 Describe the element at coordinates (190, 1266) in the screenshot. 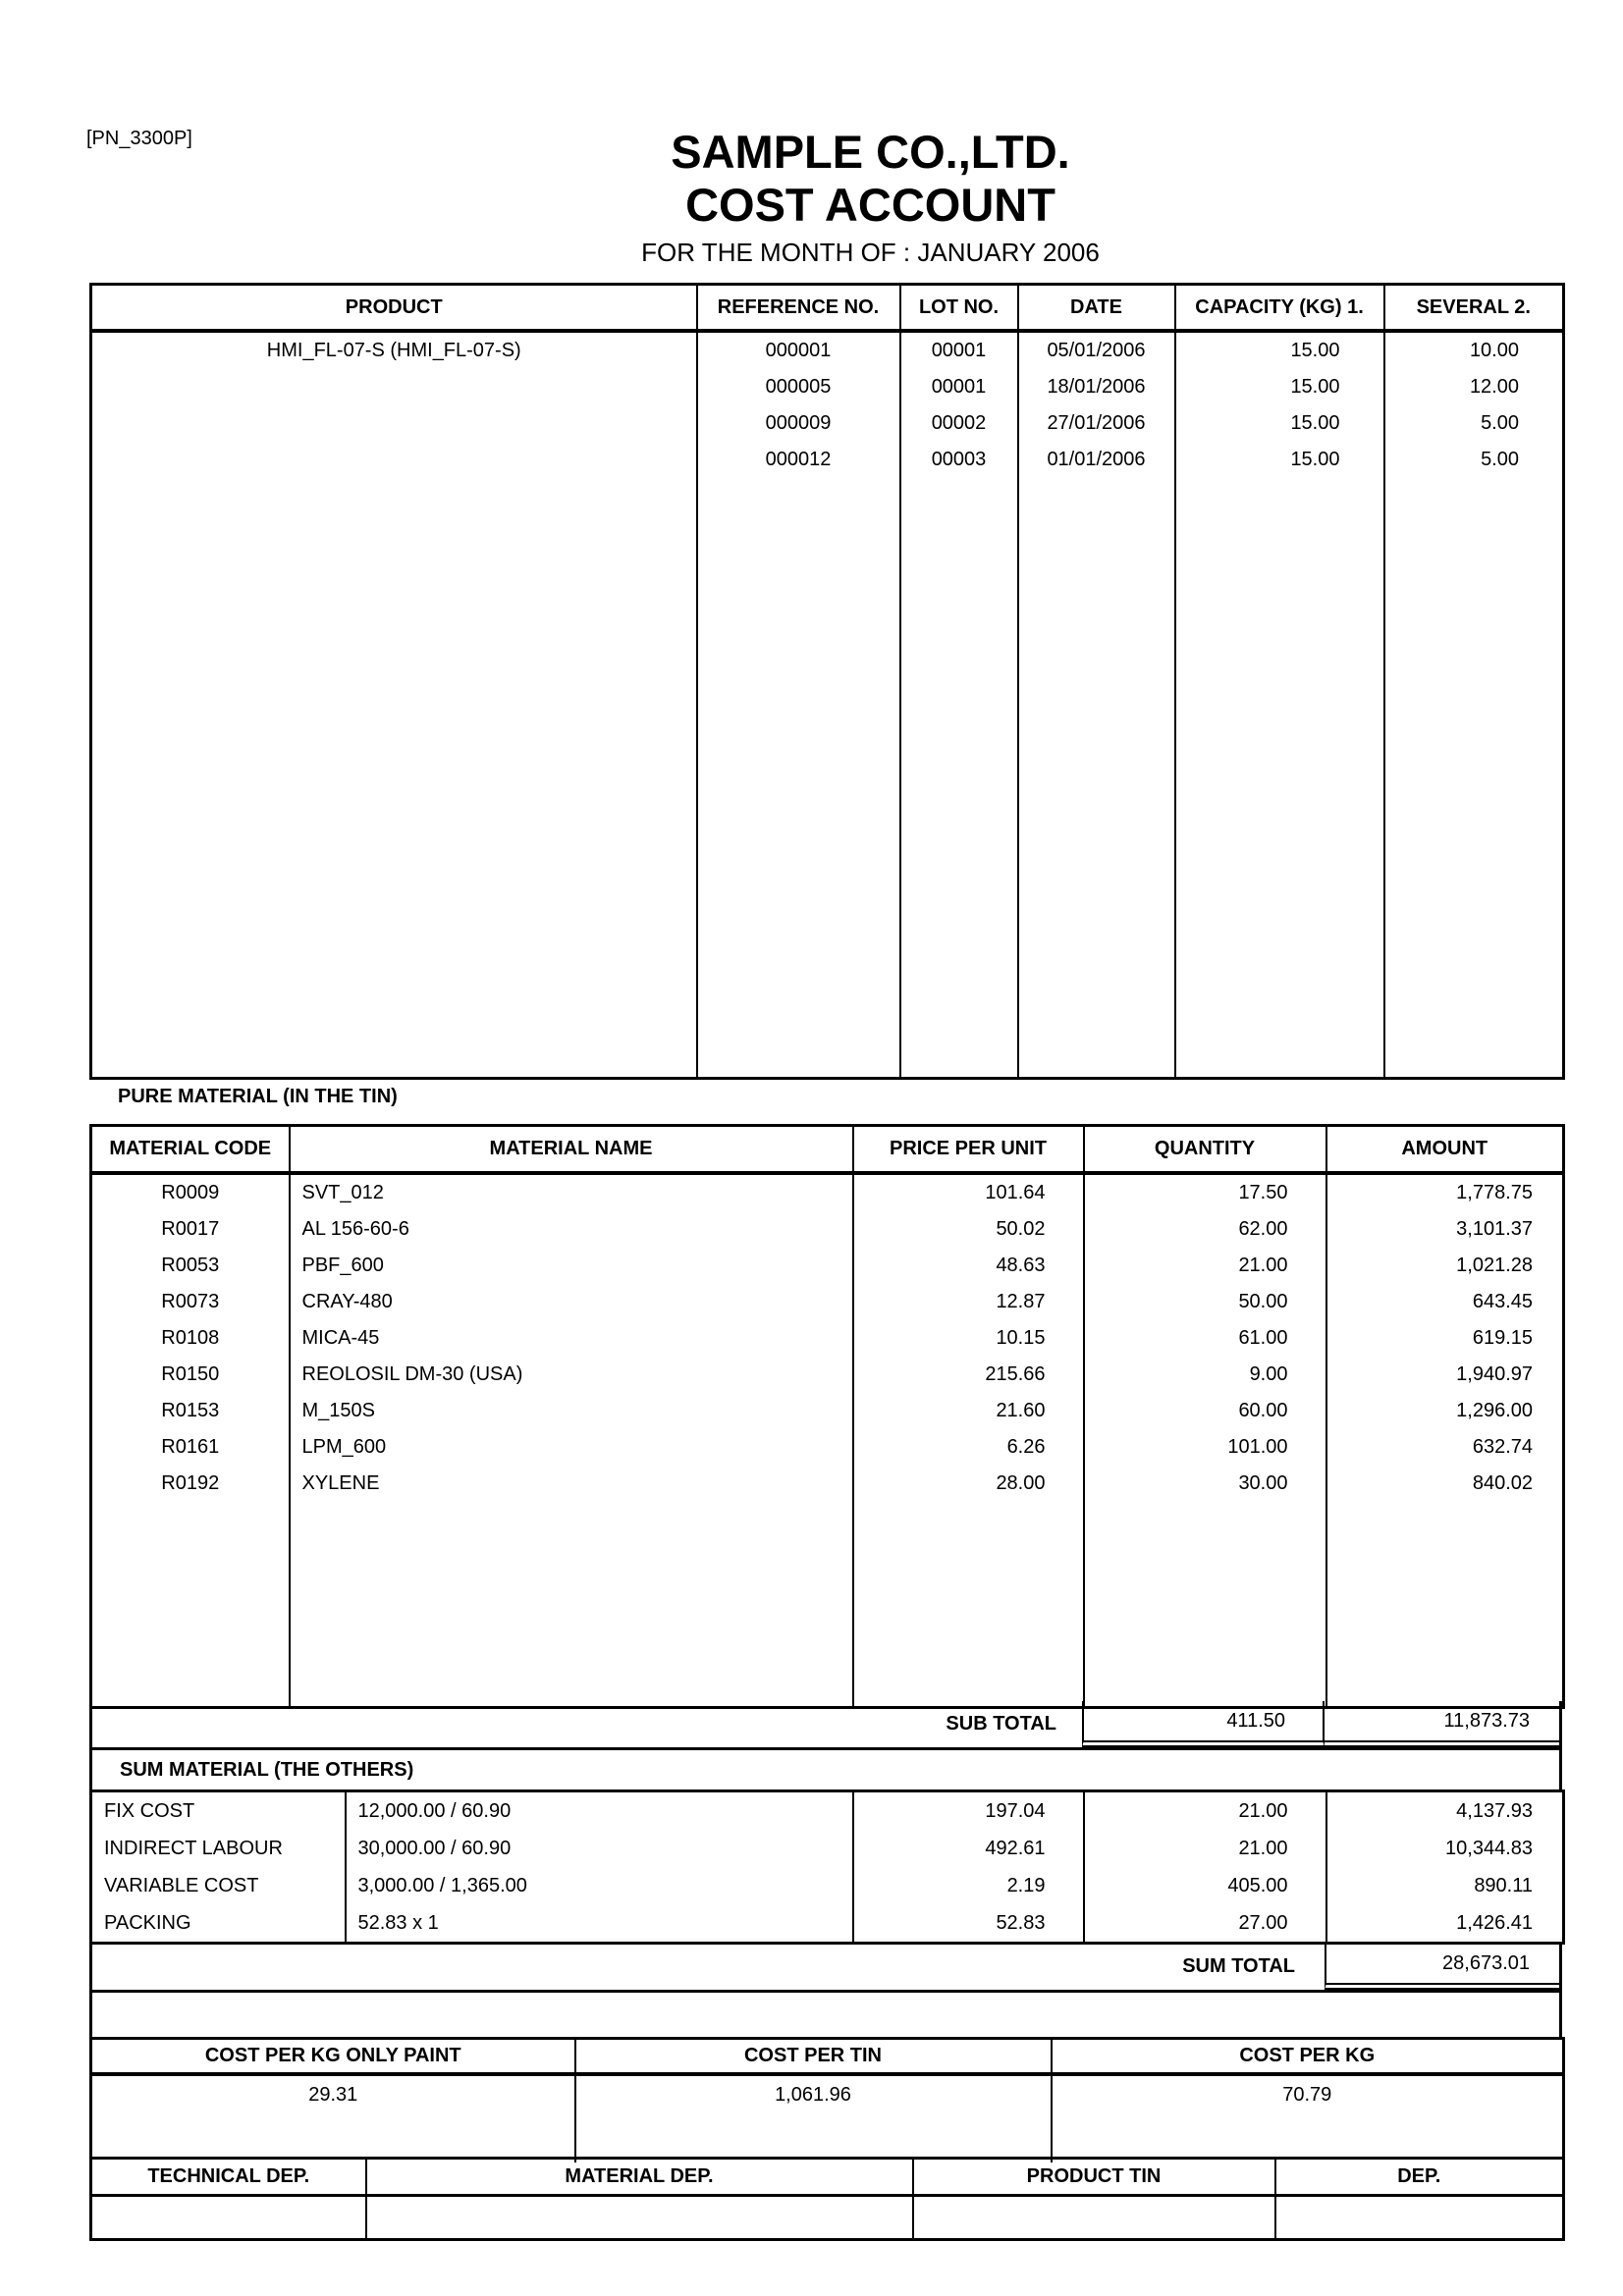

I see `material-code-cell: R0053` at that location.